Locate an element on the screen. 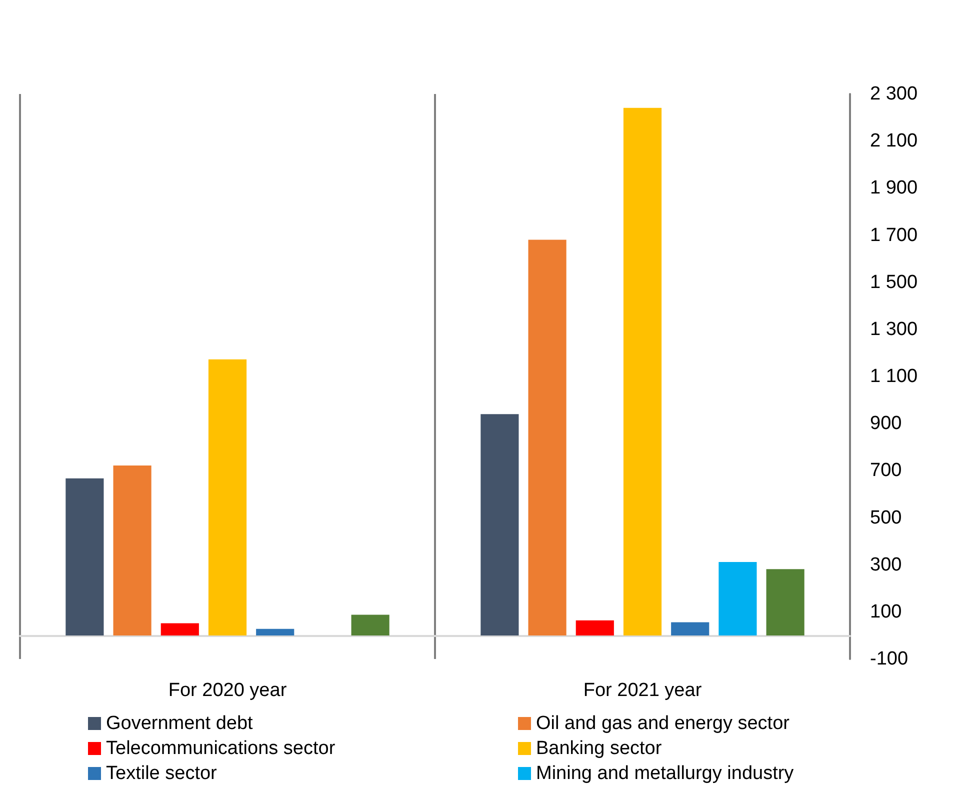  legend-label: Telecommunications sector is located at coordinates (221, 748).